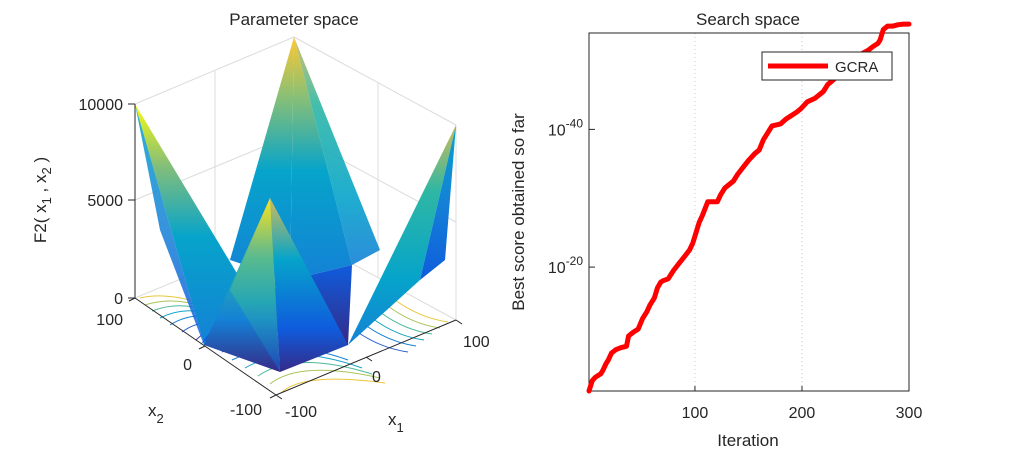  What do you see at coordinates (747, 440) in the screenshot?
I see `x-axis-label: Iteration` at bounding box center [747, 440].